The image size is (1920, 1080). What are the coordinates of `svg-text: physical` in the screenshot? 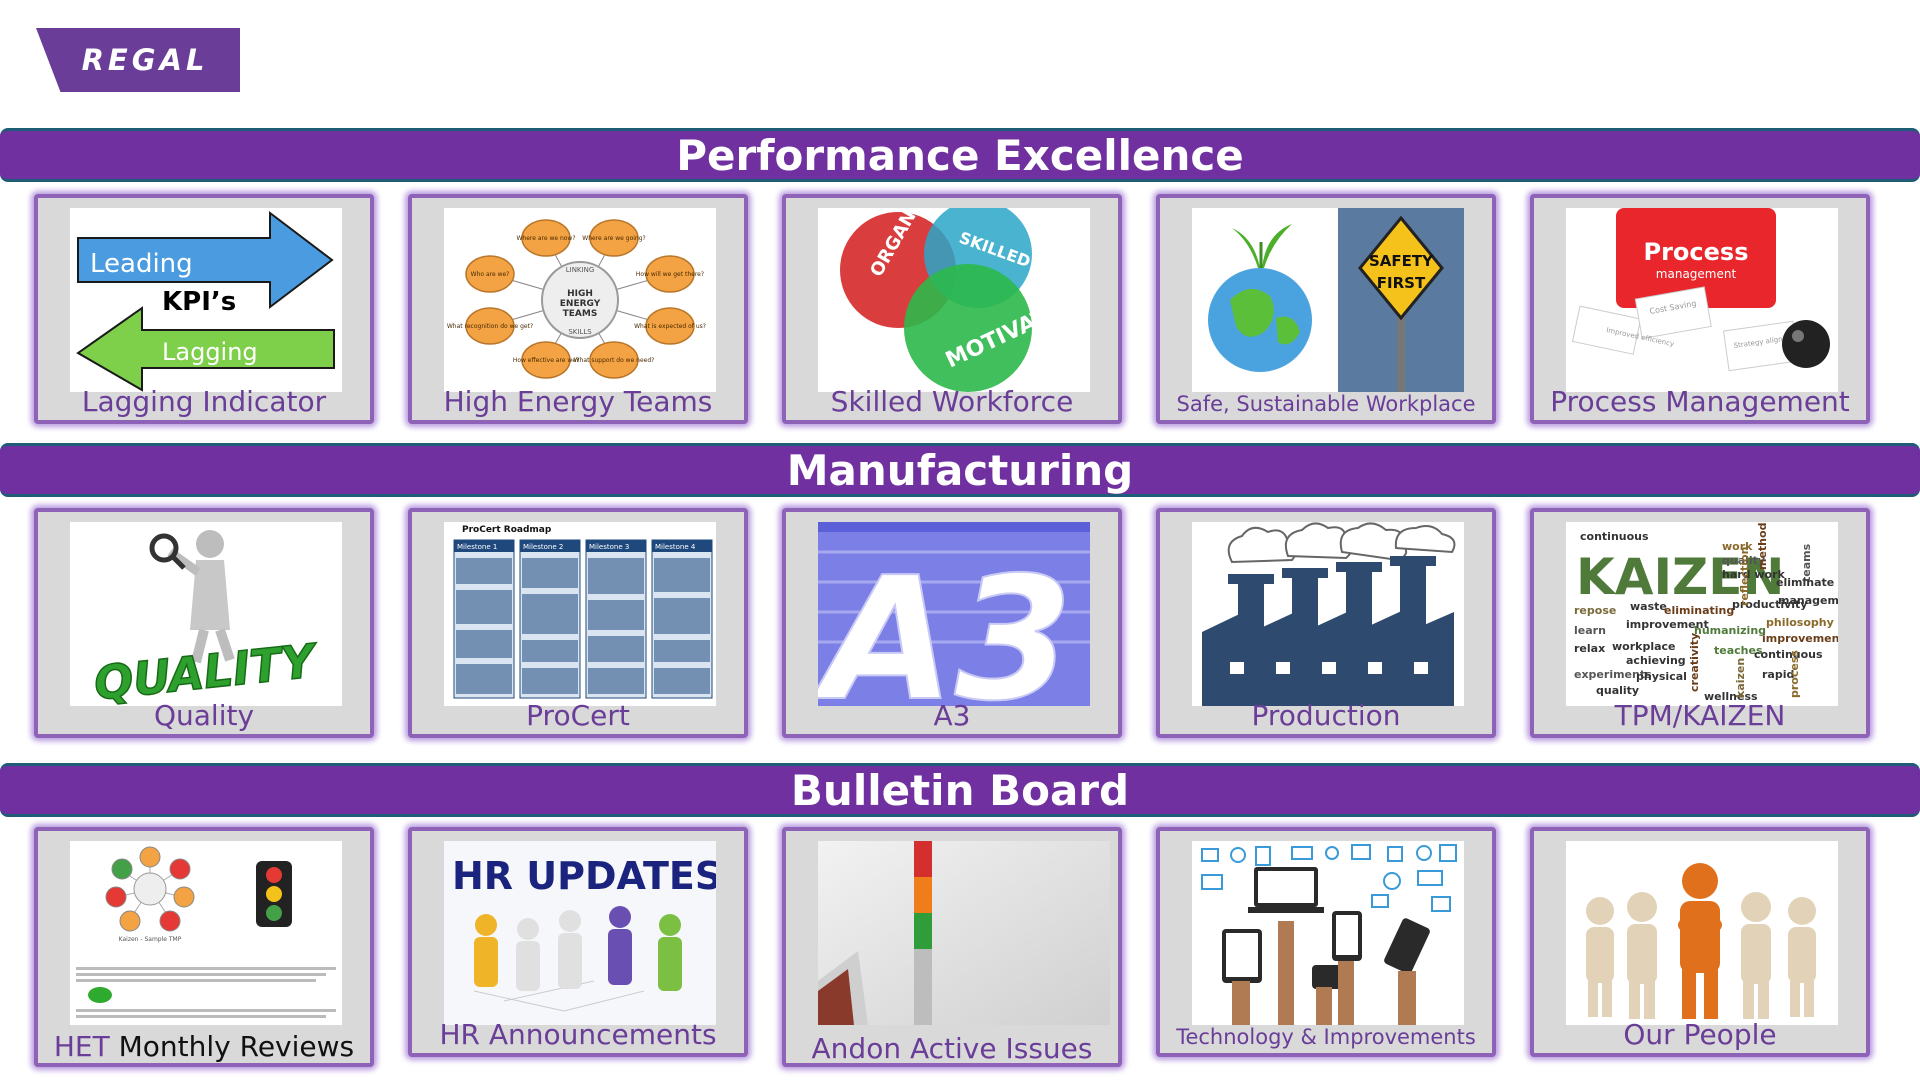 It's located at (1661, 676).